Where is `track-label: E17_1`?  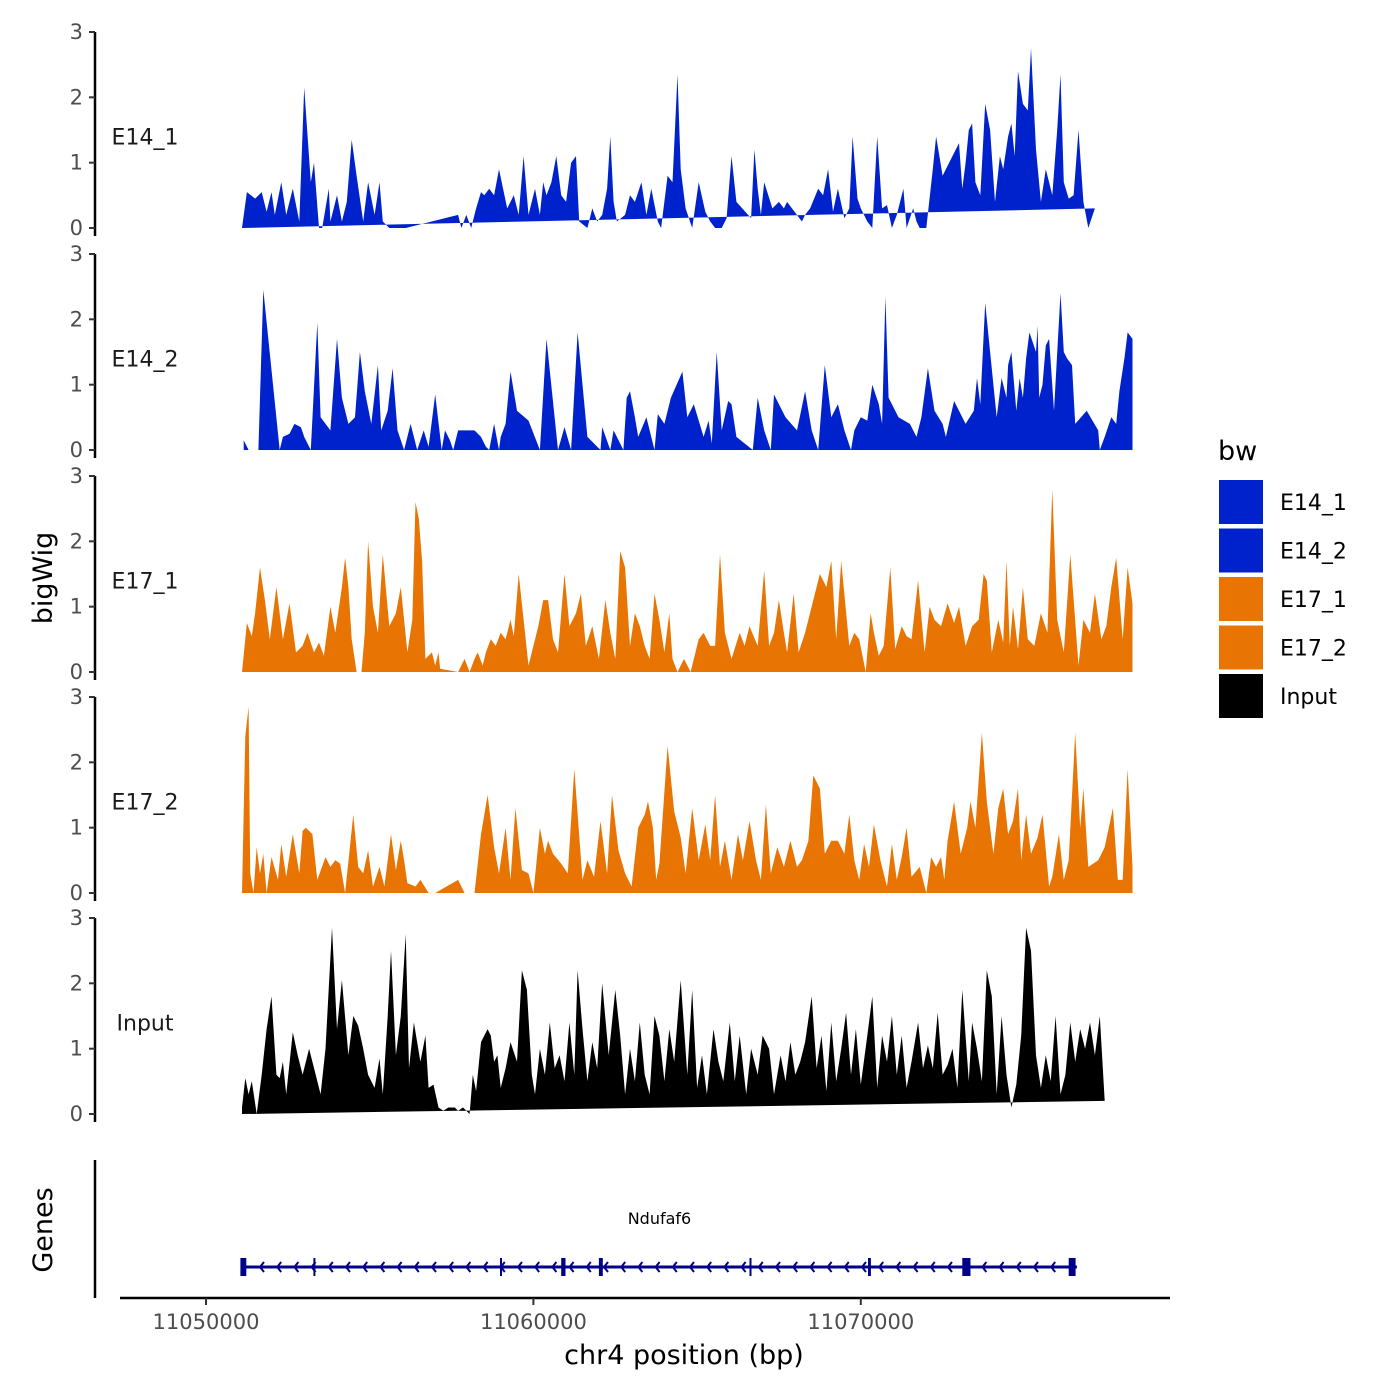 track-label: E17_1 is located at coordinates (145, 582).